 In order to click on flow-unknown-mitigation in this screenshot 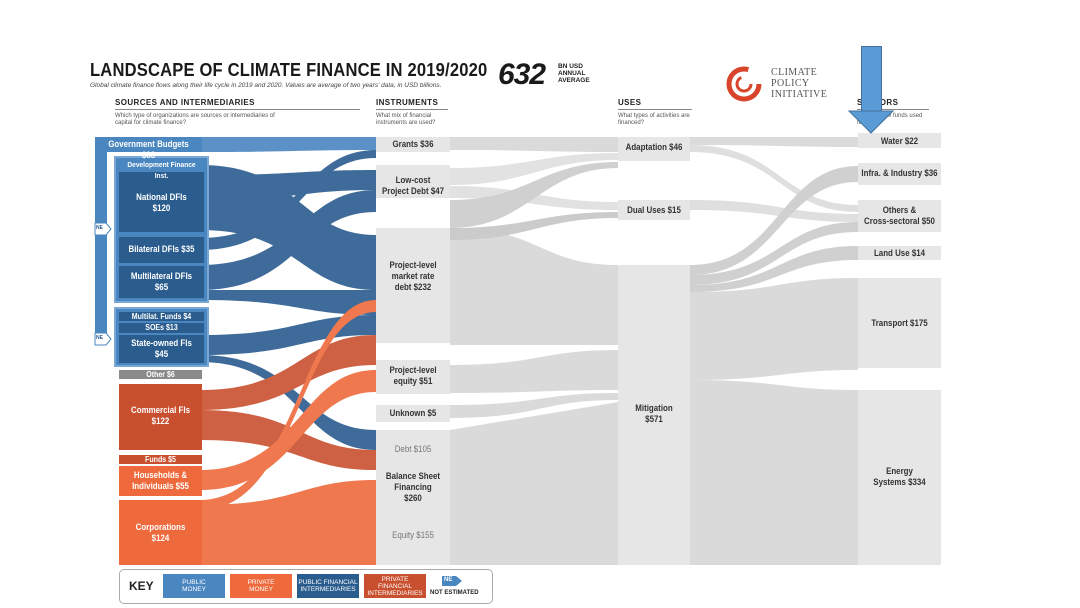, I will do `click(534, 405)`.